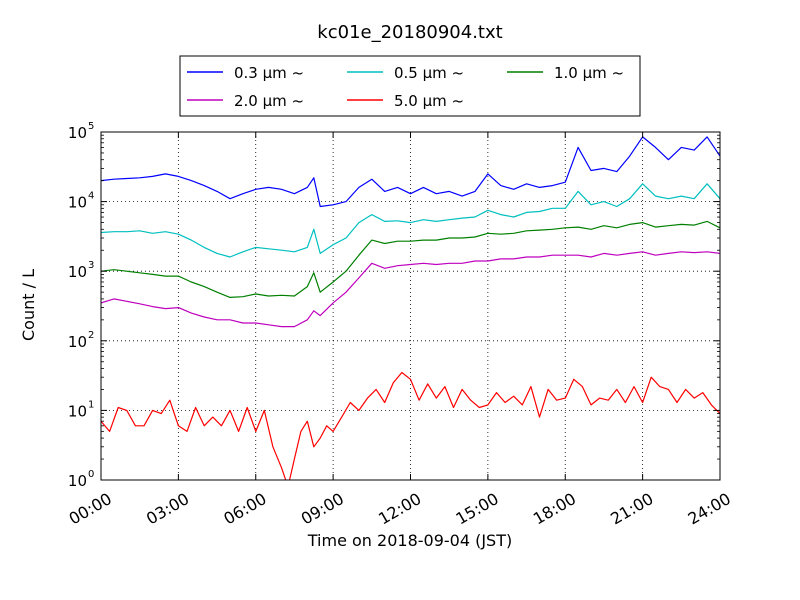 Image resolution: width=800 pixels, height=600 pixels. What do you see at coordinates (91, 474) in the screenshot?
I see `y-tick-label-exponent: 0` at bounding box center [91, 474].